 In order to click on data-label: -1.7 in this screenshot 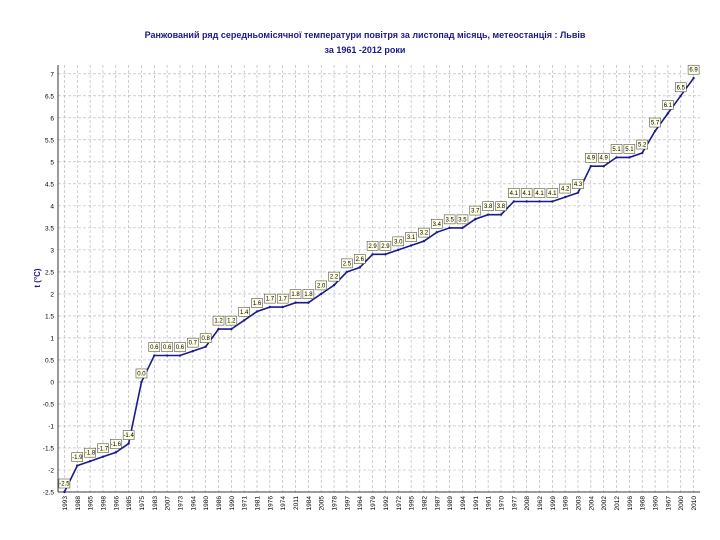, I will do `click(103, 448)`.